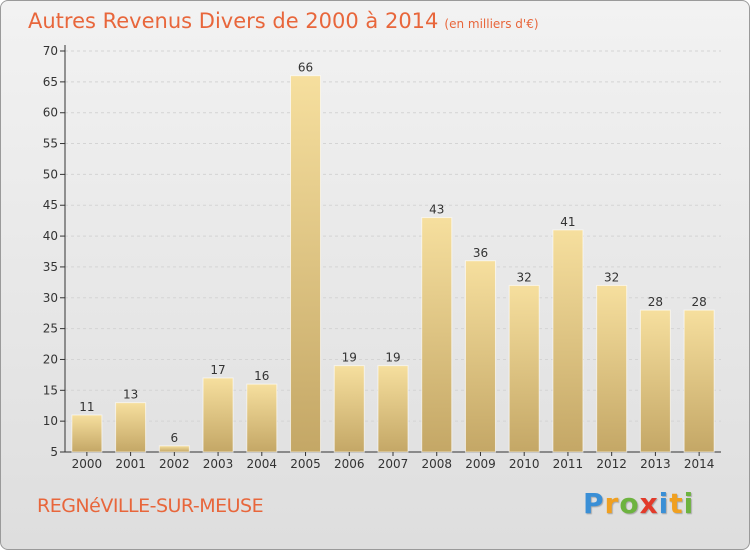 Image resolution: width=750 pixels, height=550 pixels. I want to click on y-tick-label: 70, so click(50, 51).